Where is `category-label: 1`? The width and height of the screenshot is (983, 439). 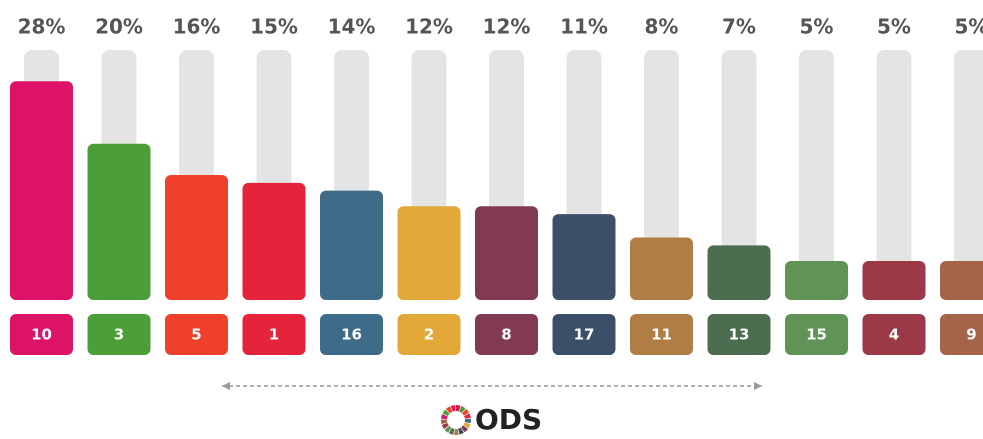 category-label: 1 is located at coordinates (274, 335).